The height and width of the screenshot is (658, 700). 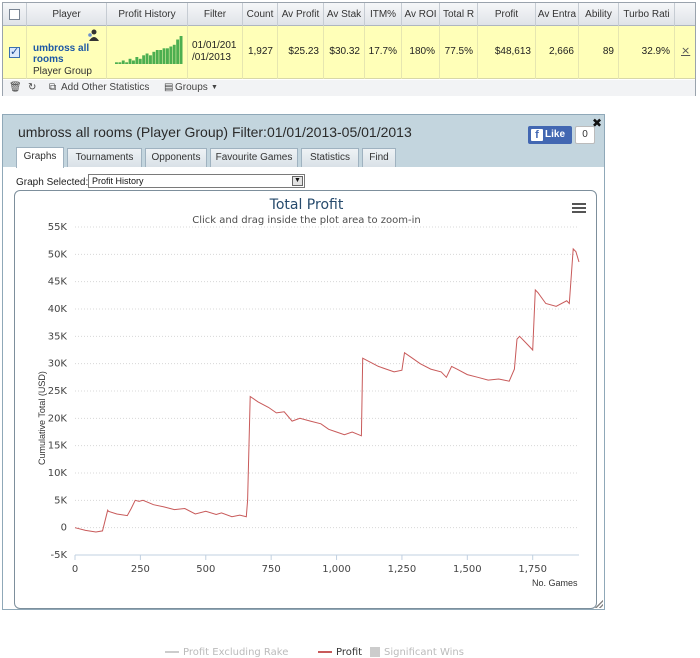 I want to click on col-header-profit: Profit, so click(x=507, y=14).